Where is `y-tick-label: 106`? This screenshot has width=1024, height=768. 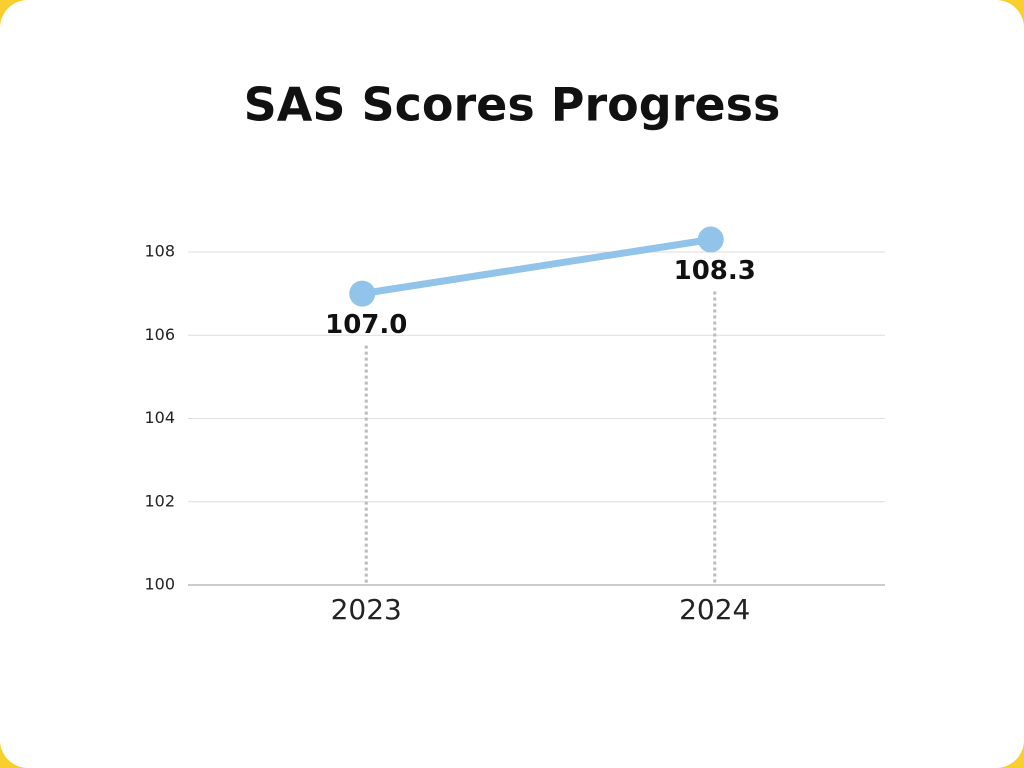 y-tick-label: 106 is located at coordinates (159, 334).